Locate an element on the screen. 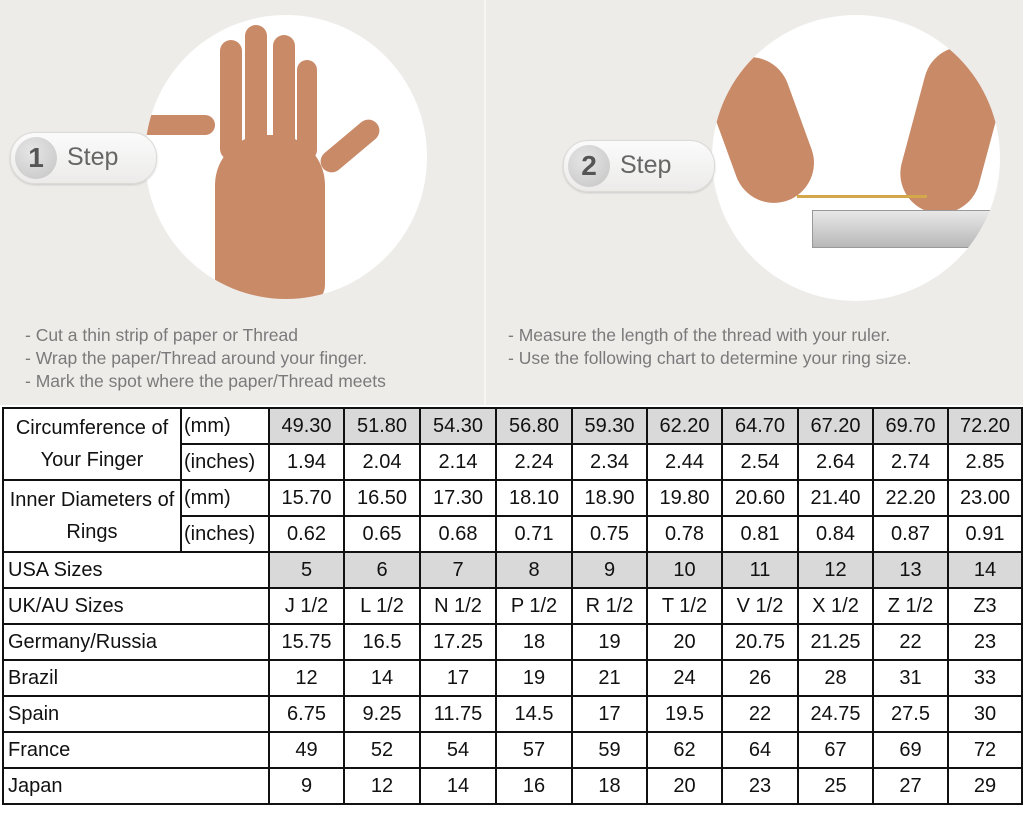 This screenshot has width=1023, height=826. size-value: 31 is located at coordinates (910, 678).